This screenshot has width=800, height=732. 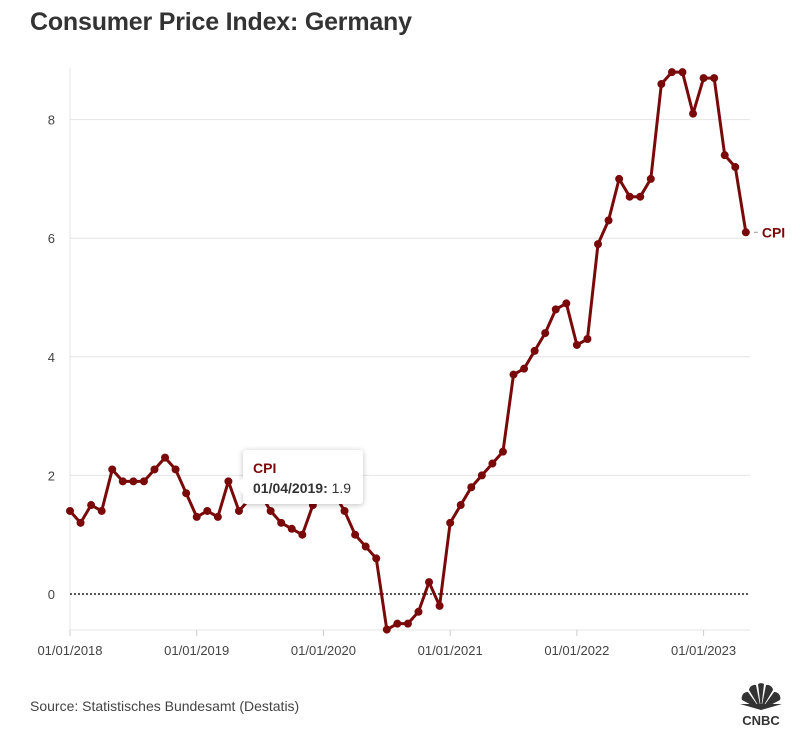 I want to click on svg-text: CNBC, so click(x=761, y=720).